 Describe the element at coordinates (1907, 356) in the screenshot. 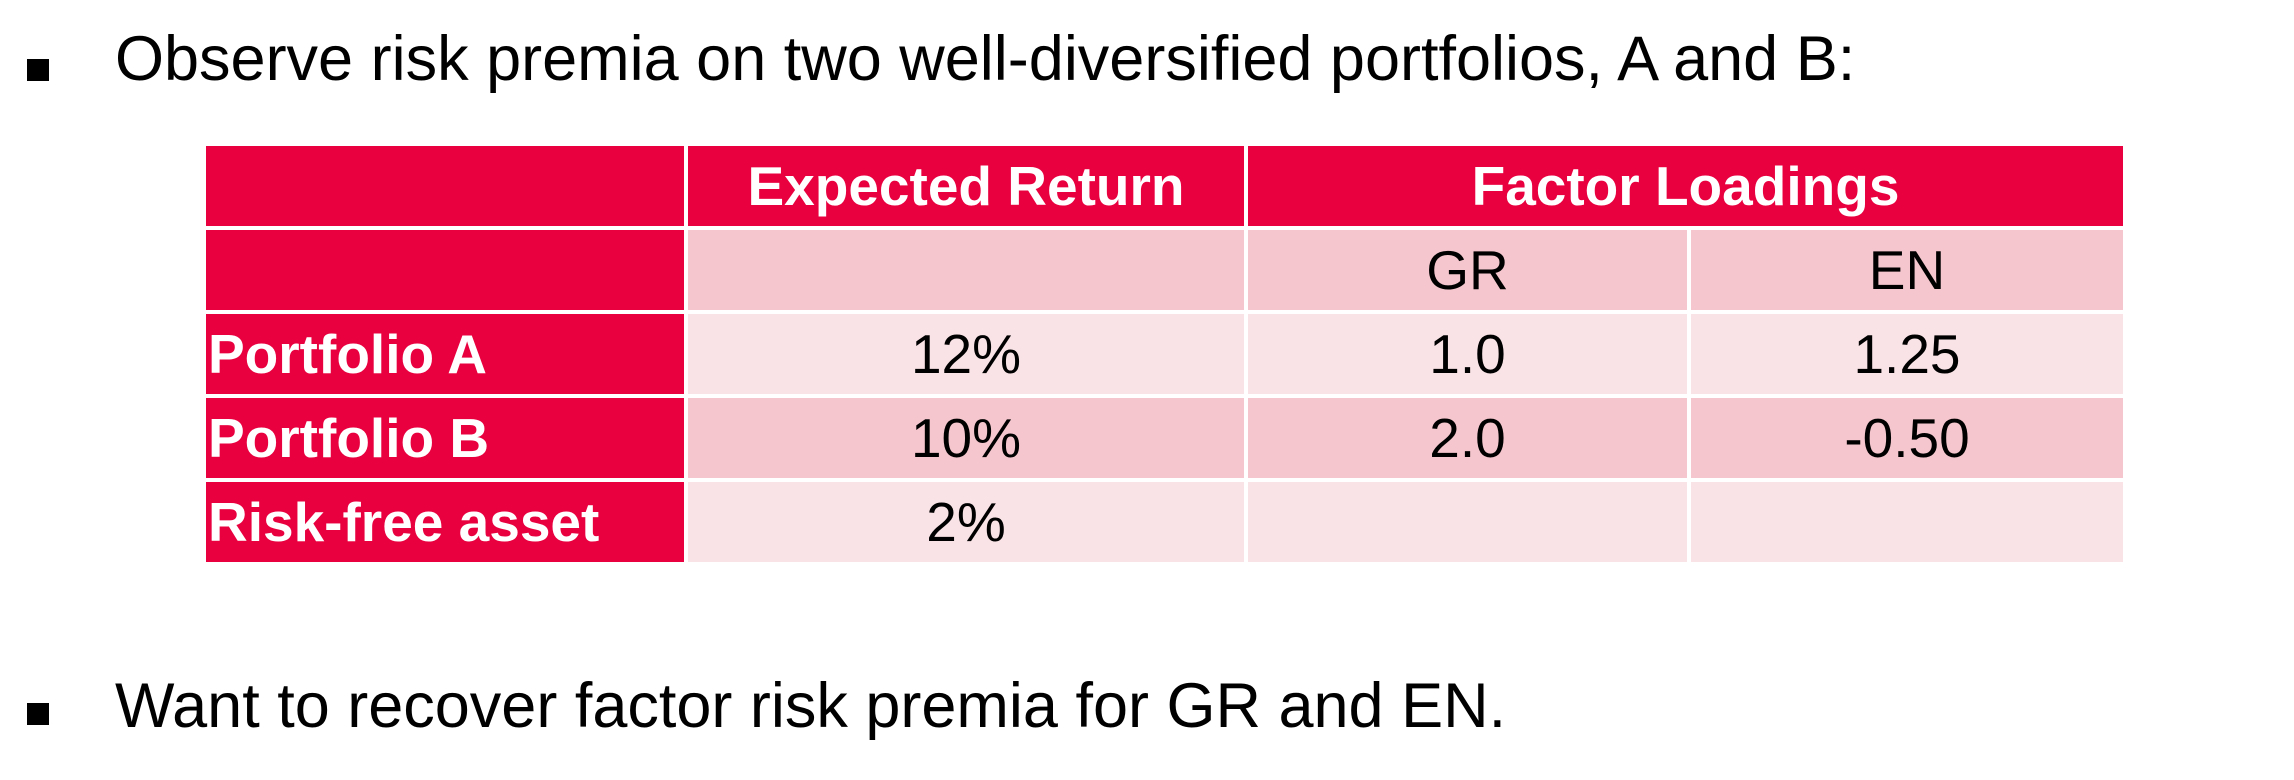

I see `cell-en: 1.25` at that location.